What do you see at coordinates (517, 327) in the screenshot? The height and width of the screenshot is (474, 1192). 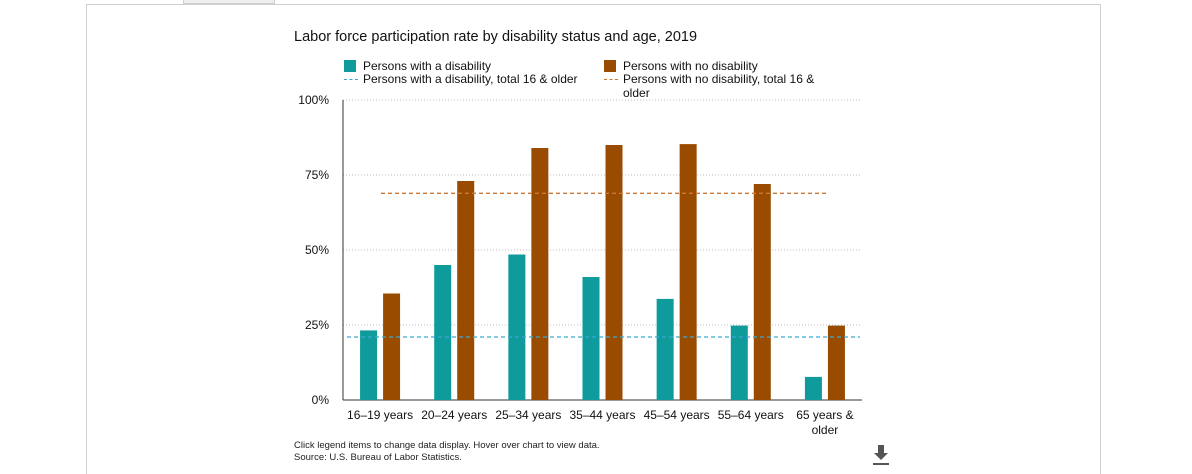 I see `bar-series0-cat2` at bounding box center [517, 327].